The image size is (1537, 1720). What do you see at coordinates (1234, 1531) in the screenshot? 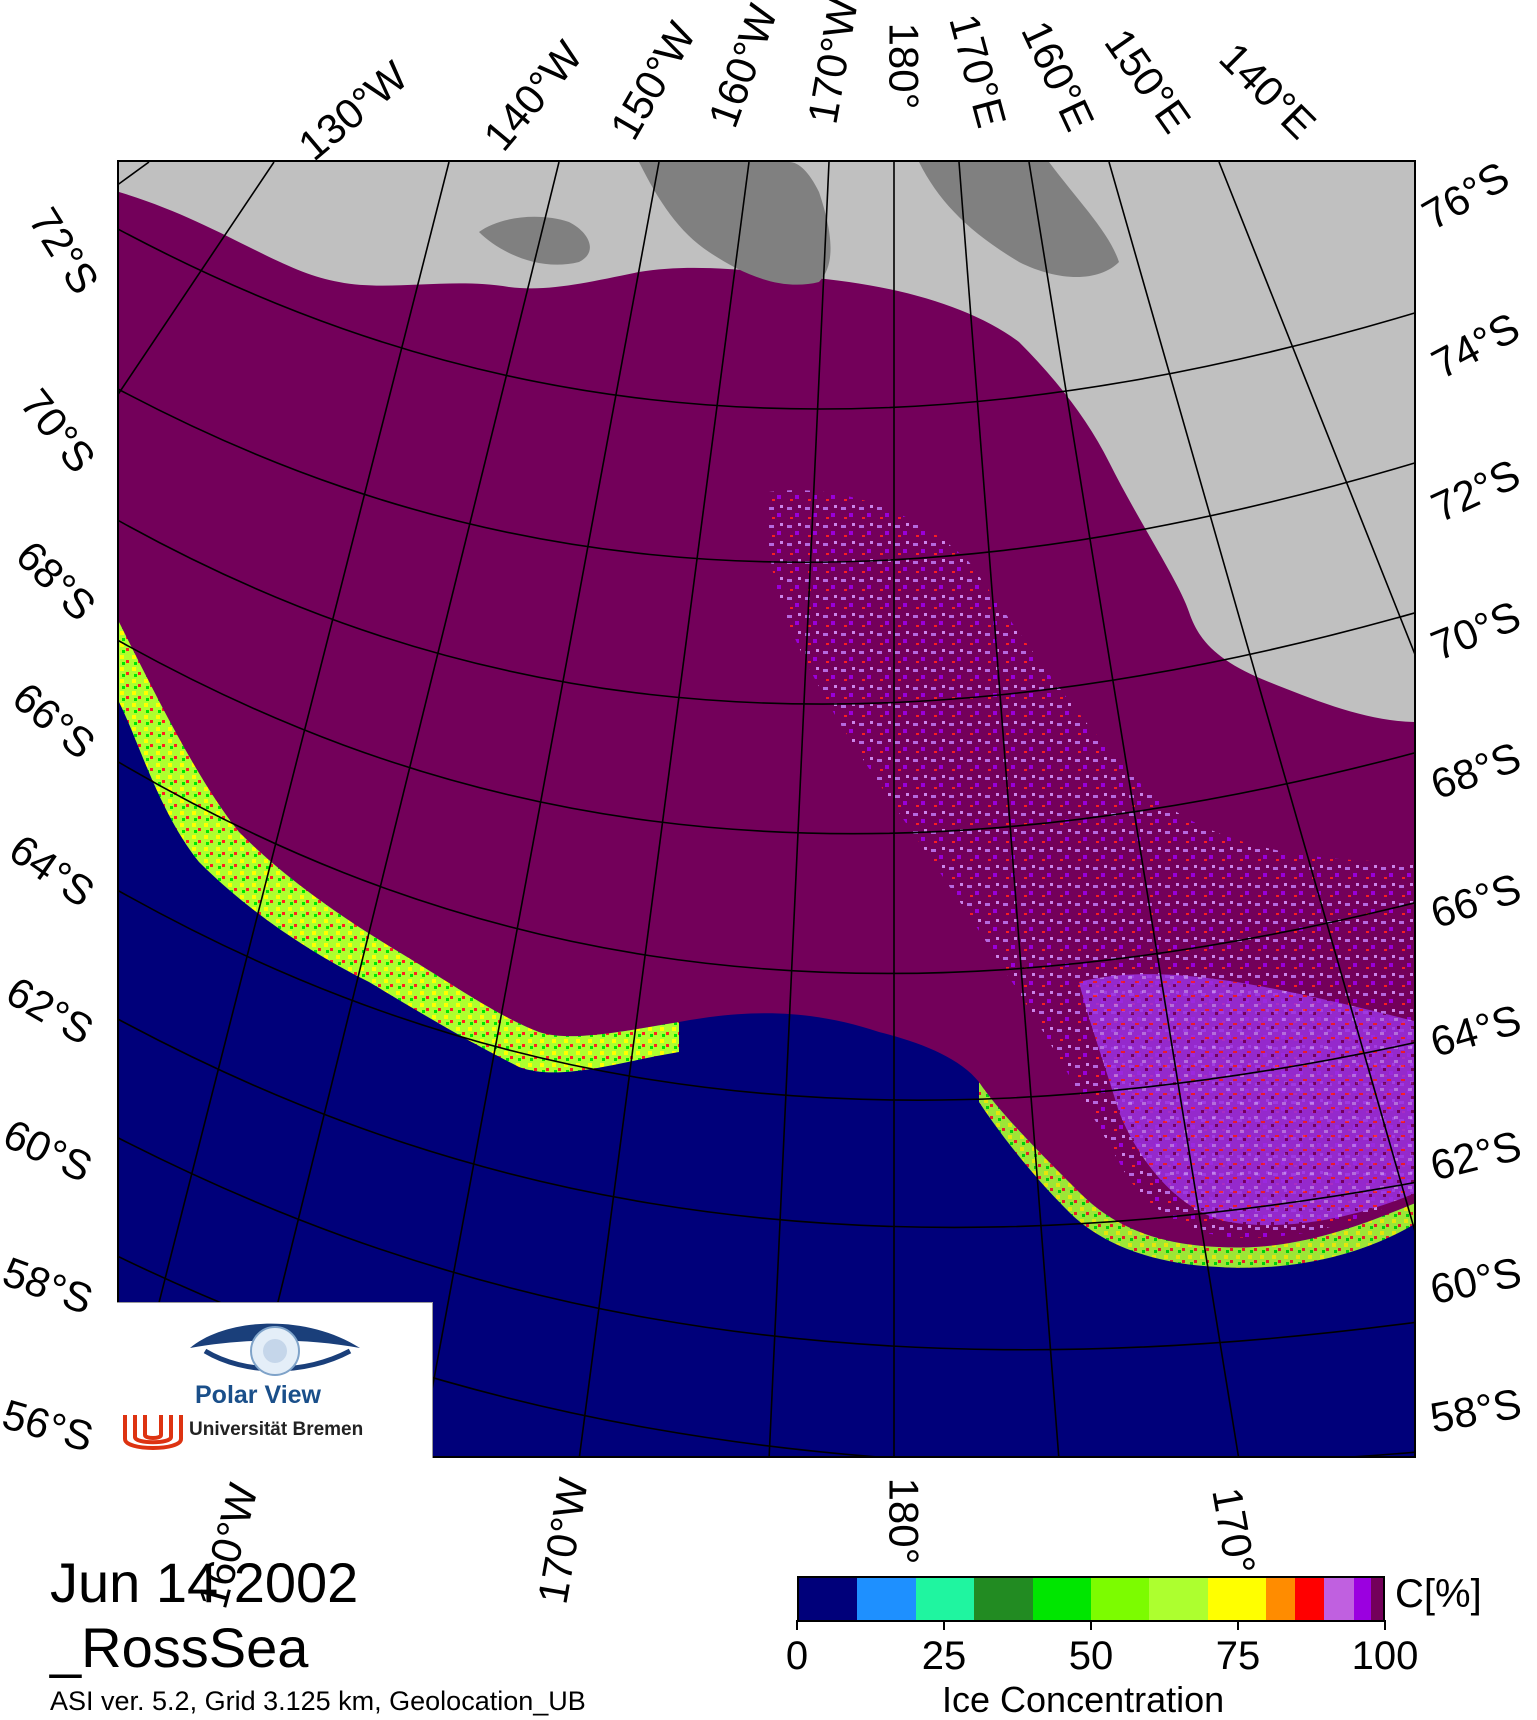
I see `bottom-longitude-label: 170°` at bounding box center [1234, 1531].